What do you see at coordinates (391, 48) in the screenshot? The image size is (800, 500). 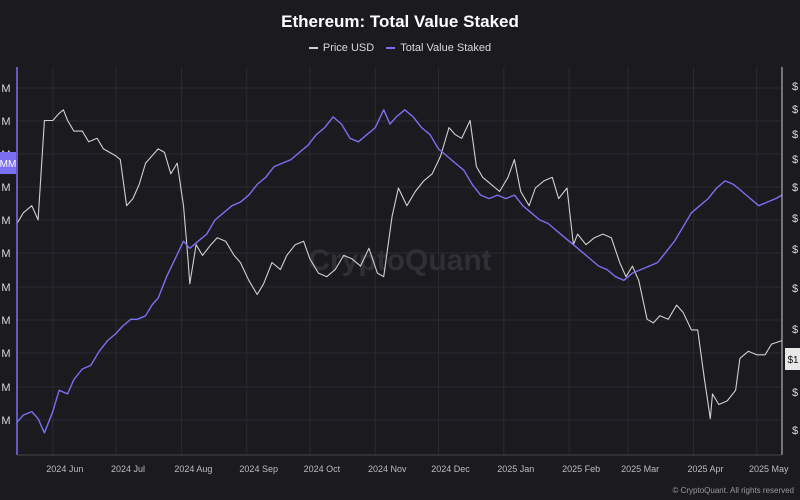 I see `legend-swatch-staked` at bounding box center [391, 48].